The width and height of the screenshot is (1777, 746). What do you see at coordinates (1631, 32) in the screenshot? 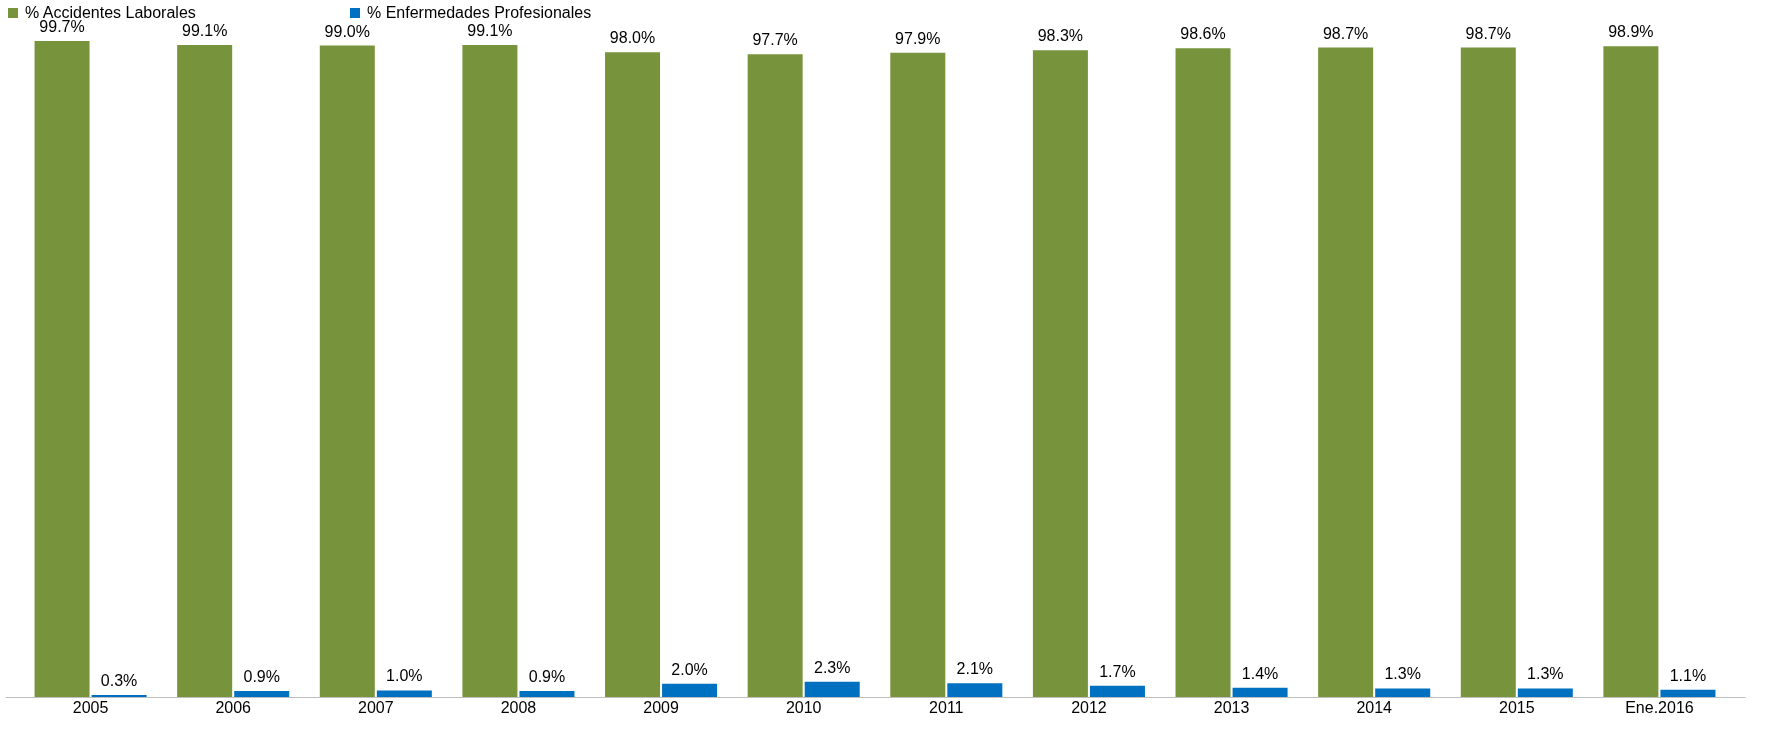
I see `data-label: 98.9%` at bounding box center [1631, 32].